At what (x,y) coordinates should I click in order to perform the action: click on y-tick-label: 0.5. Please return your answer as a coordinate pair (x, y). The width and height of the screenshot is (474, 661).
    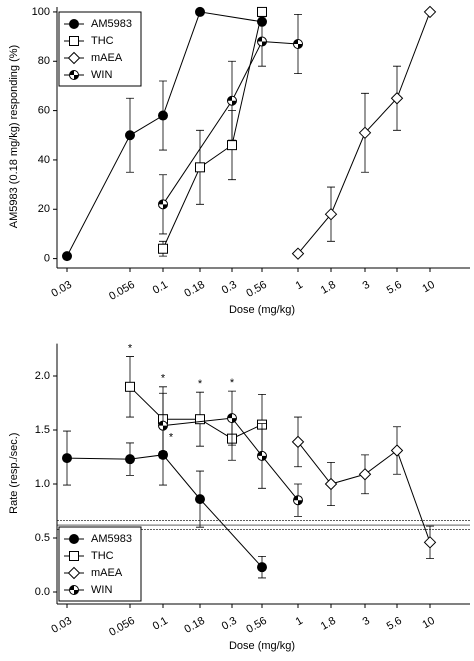
    Looking at the image, I should click on (42, 538).